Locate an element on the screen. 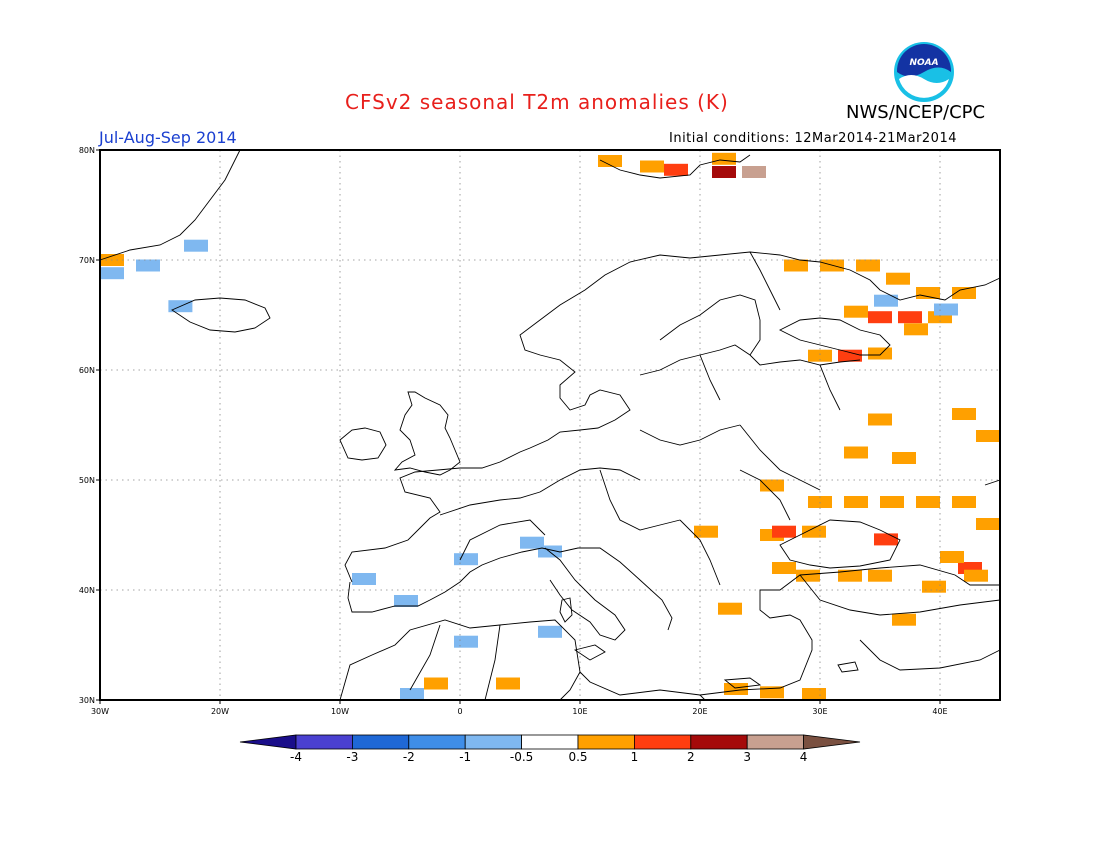 The width and height of the screenshot is (1100, 850). lon-tick-label: 20E is located at coordinates (699, 711).